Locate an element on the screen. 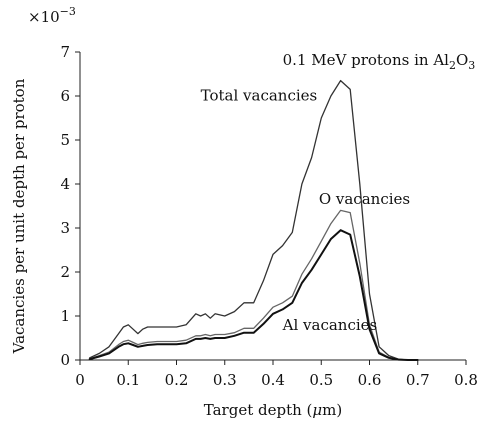 The height and width of the screenshot is (439, 500). y-tick-label: 4 is located at coordinates (65, 184).